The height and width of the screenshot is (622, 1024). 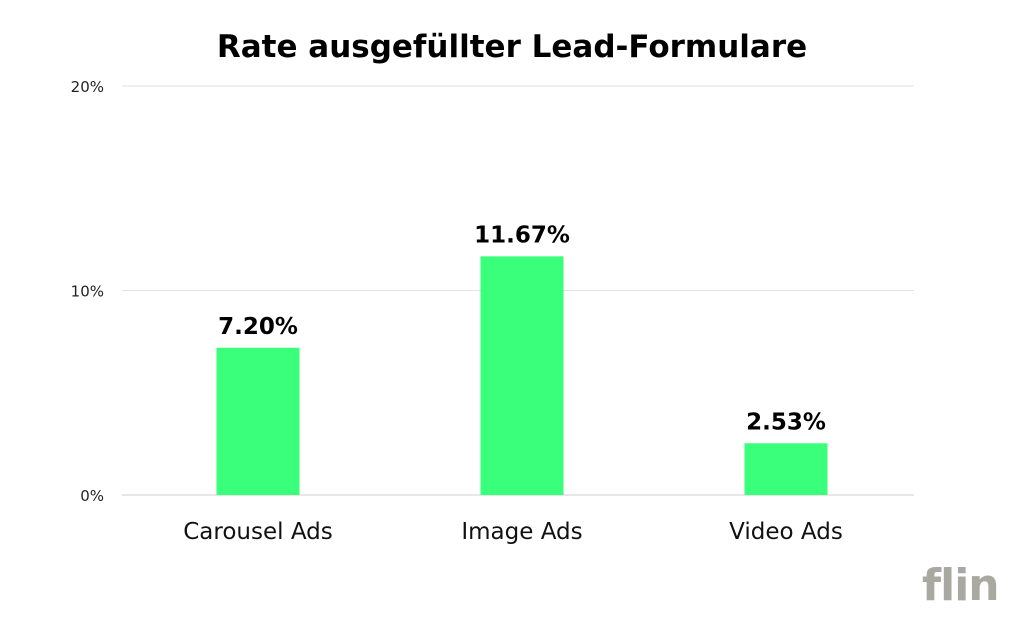 I want to click on x-category-label: Carousel Ads, so click(x=258, y=532).